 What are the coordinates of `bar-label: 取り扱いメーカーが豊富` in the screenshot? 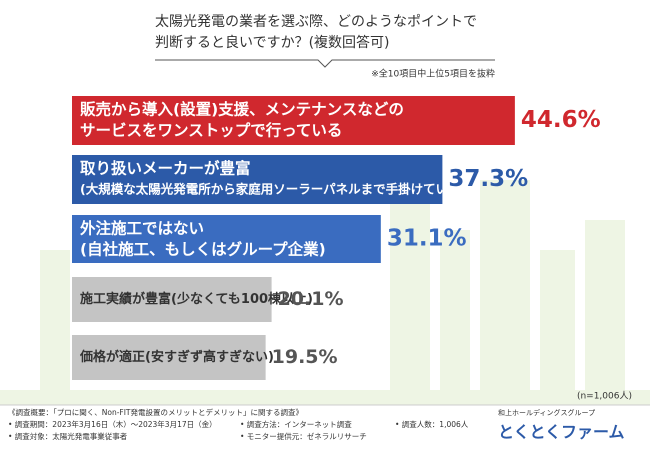 It's located at (165, 168).